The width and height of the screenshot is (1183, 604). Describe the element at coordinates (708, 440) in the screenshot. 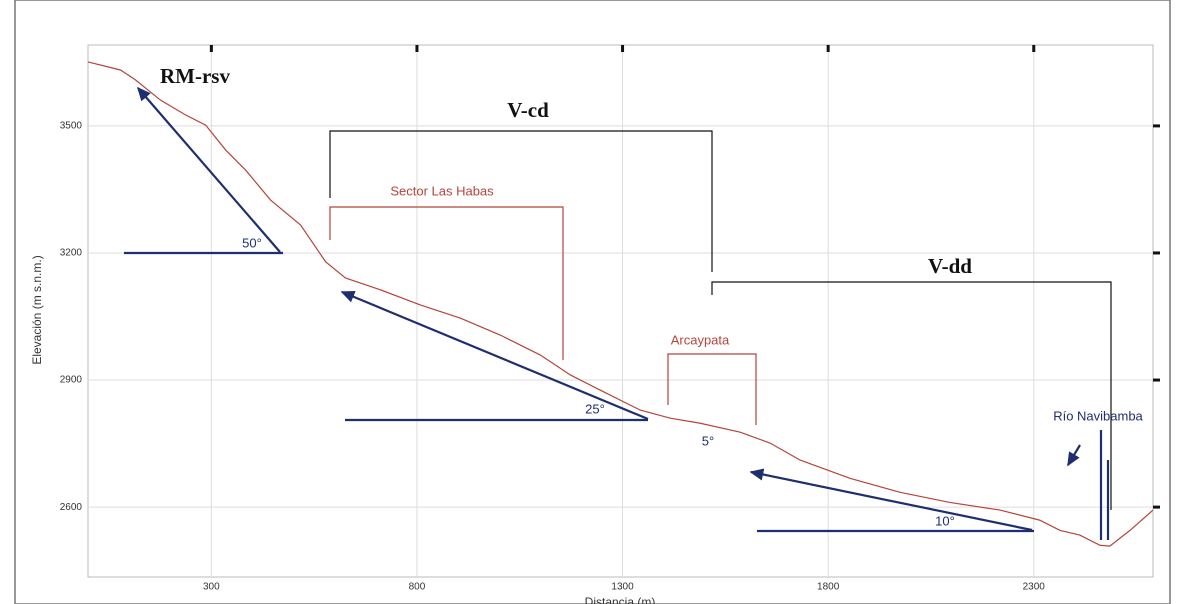

I see `annotation: 5°` at that location.